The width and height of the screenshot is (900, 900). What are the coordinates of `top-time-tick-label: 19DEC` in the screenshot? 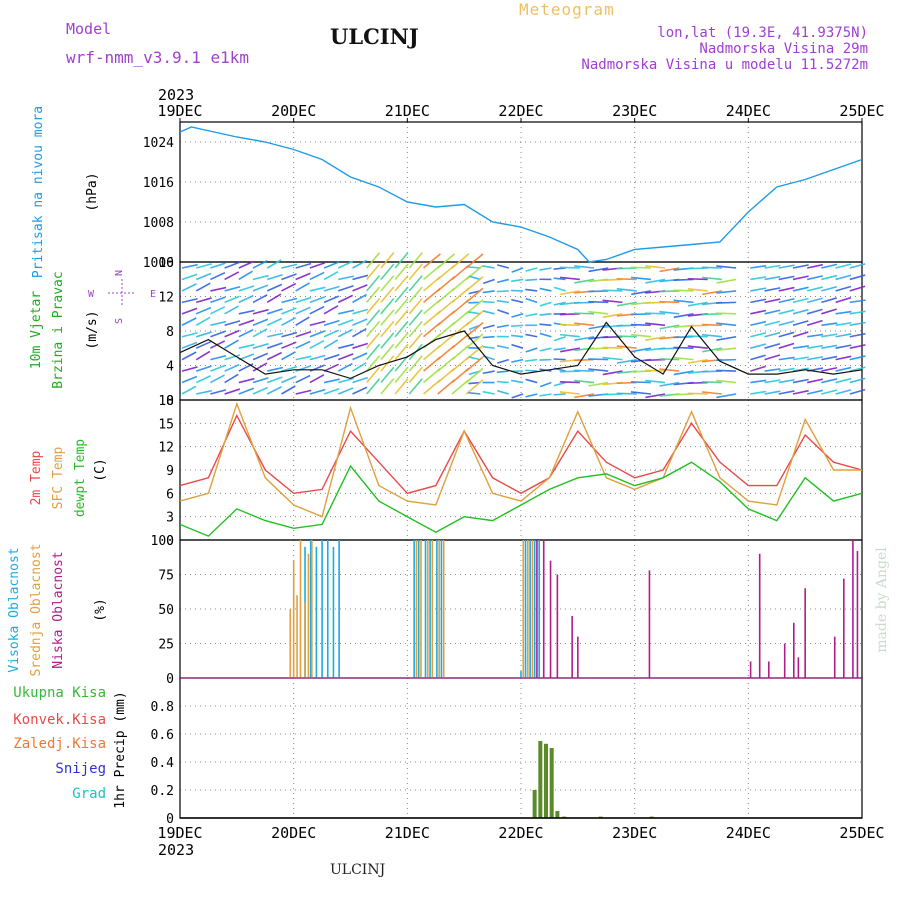 It's located at (179, 111).